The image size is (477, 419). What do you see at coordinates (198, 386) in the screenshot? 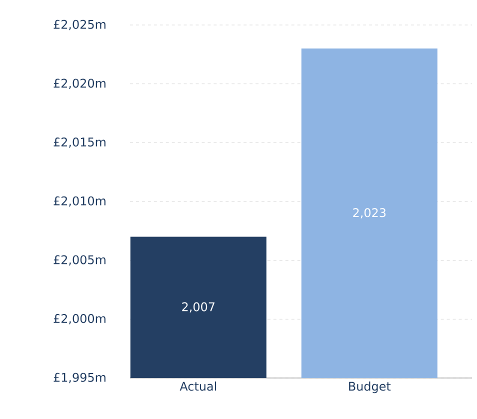
I see `x-tick-label: Actual` at bounding box center [198, 386].